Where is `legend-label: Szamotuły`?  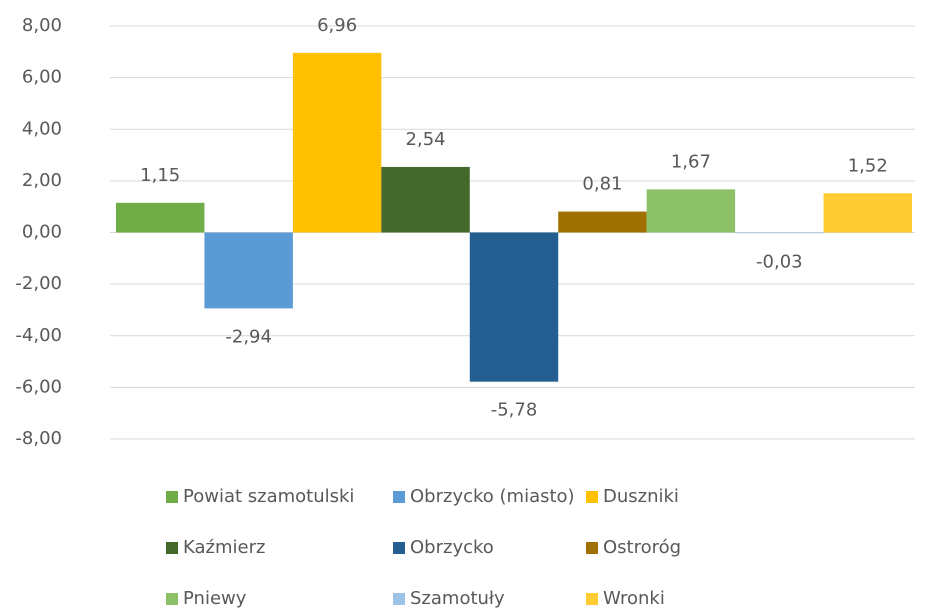
legend-label: Szamotuły is located at coordinates (457, 598).